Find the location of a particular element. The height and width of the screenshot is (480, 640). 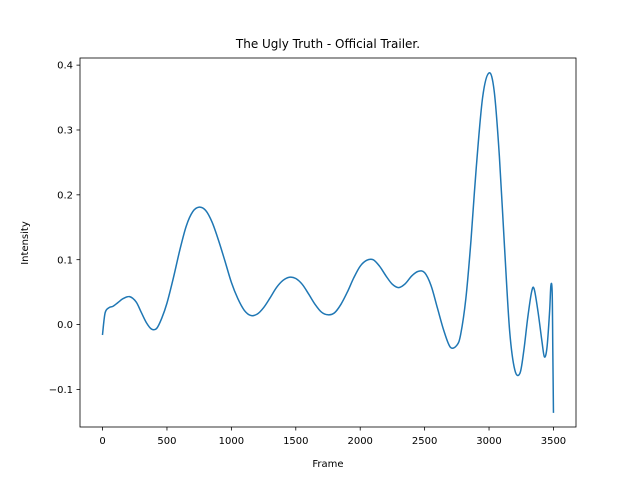

chart-title: The Ugly Truth - Official Trailer. is located at coordinates (327, 44).